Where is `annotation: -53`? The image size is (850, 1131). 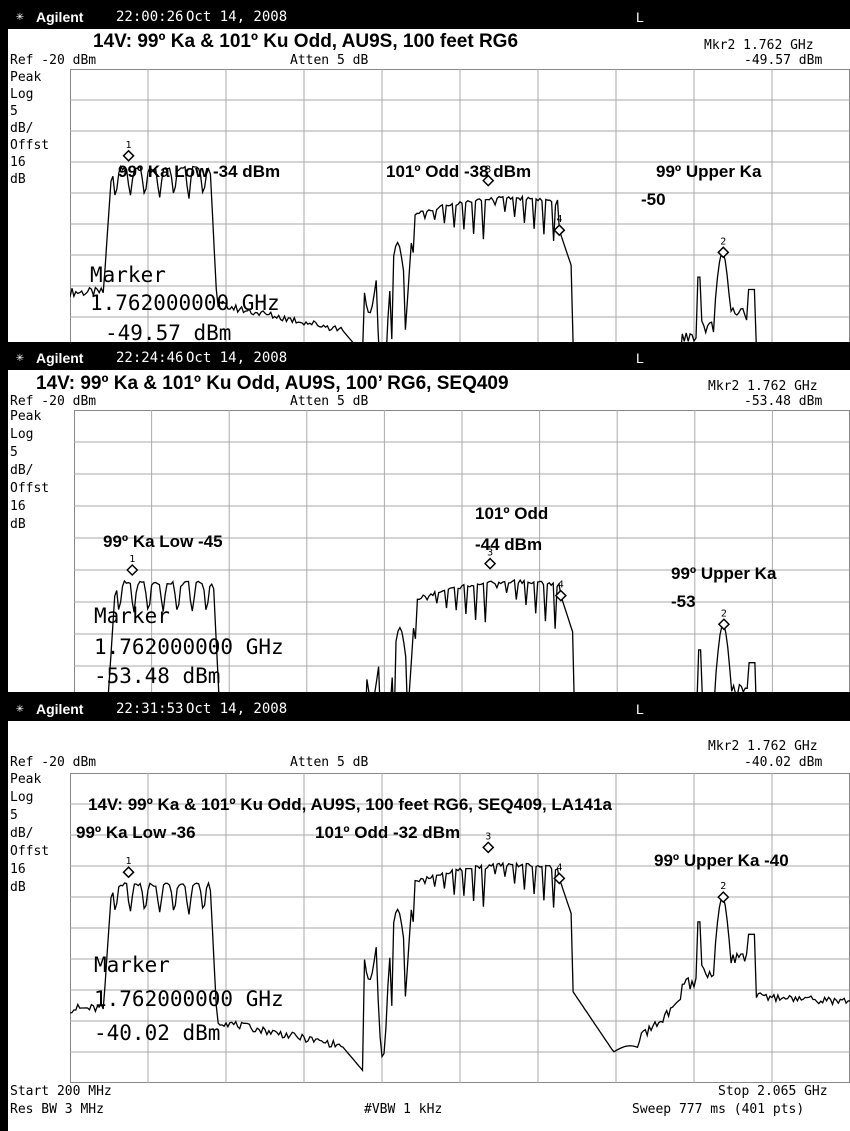
annotation: -53 is located at coordinates (683, 601).